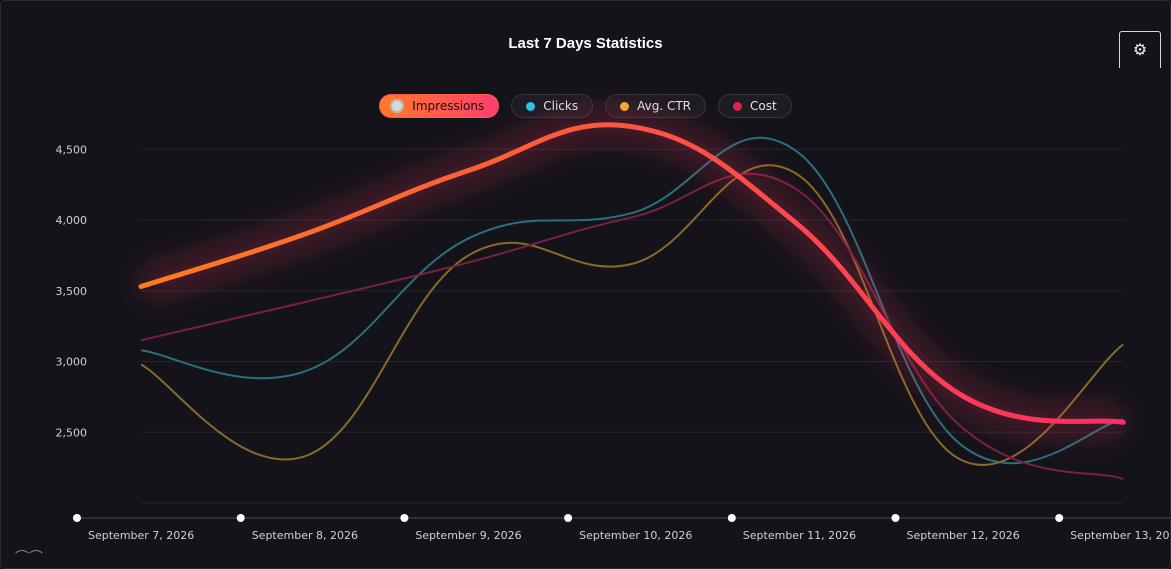 The height and width of the screenshot is (569, 1171). What do you see at coordinates (468, 535) in the screenshot?
I see `x-tick-label: September 9, 2026` at bounding box center [468, 535].